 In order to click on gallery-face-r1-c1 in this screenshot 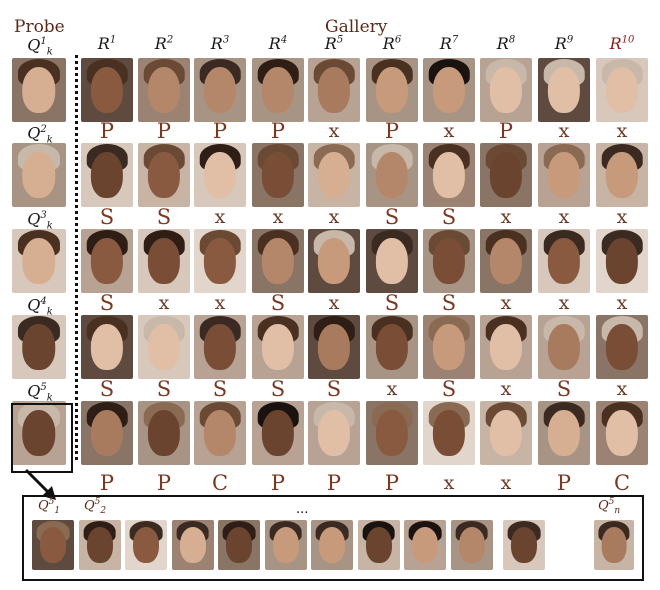, I will do `click(107, 90)`.